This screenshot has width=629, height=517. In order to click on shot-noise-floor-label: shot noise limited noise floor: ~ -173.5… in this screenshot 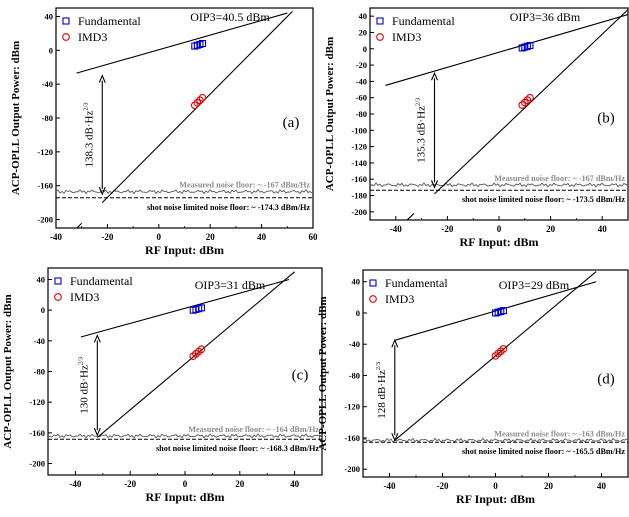, I will do `click(543, 199)`.